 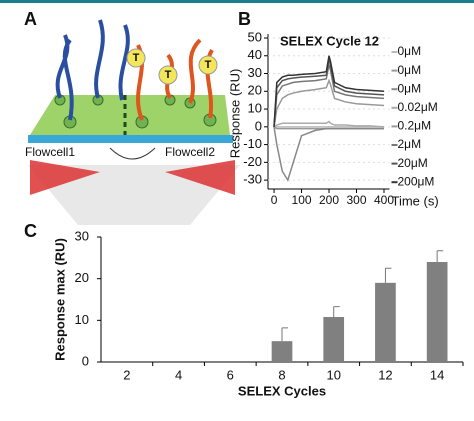 I want to click on x-tick-label: 10, so click(x=333, y=374).